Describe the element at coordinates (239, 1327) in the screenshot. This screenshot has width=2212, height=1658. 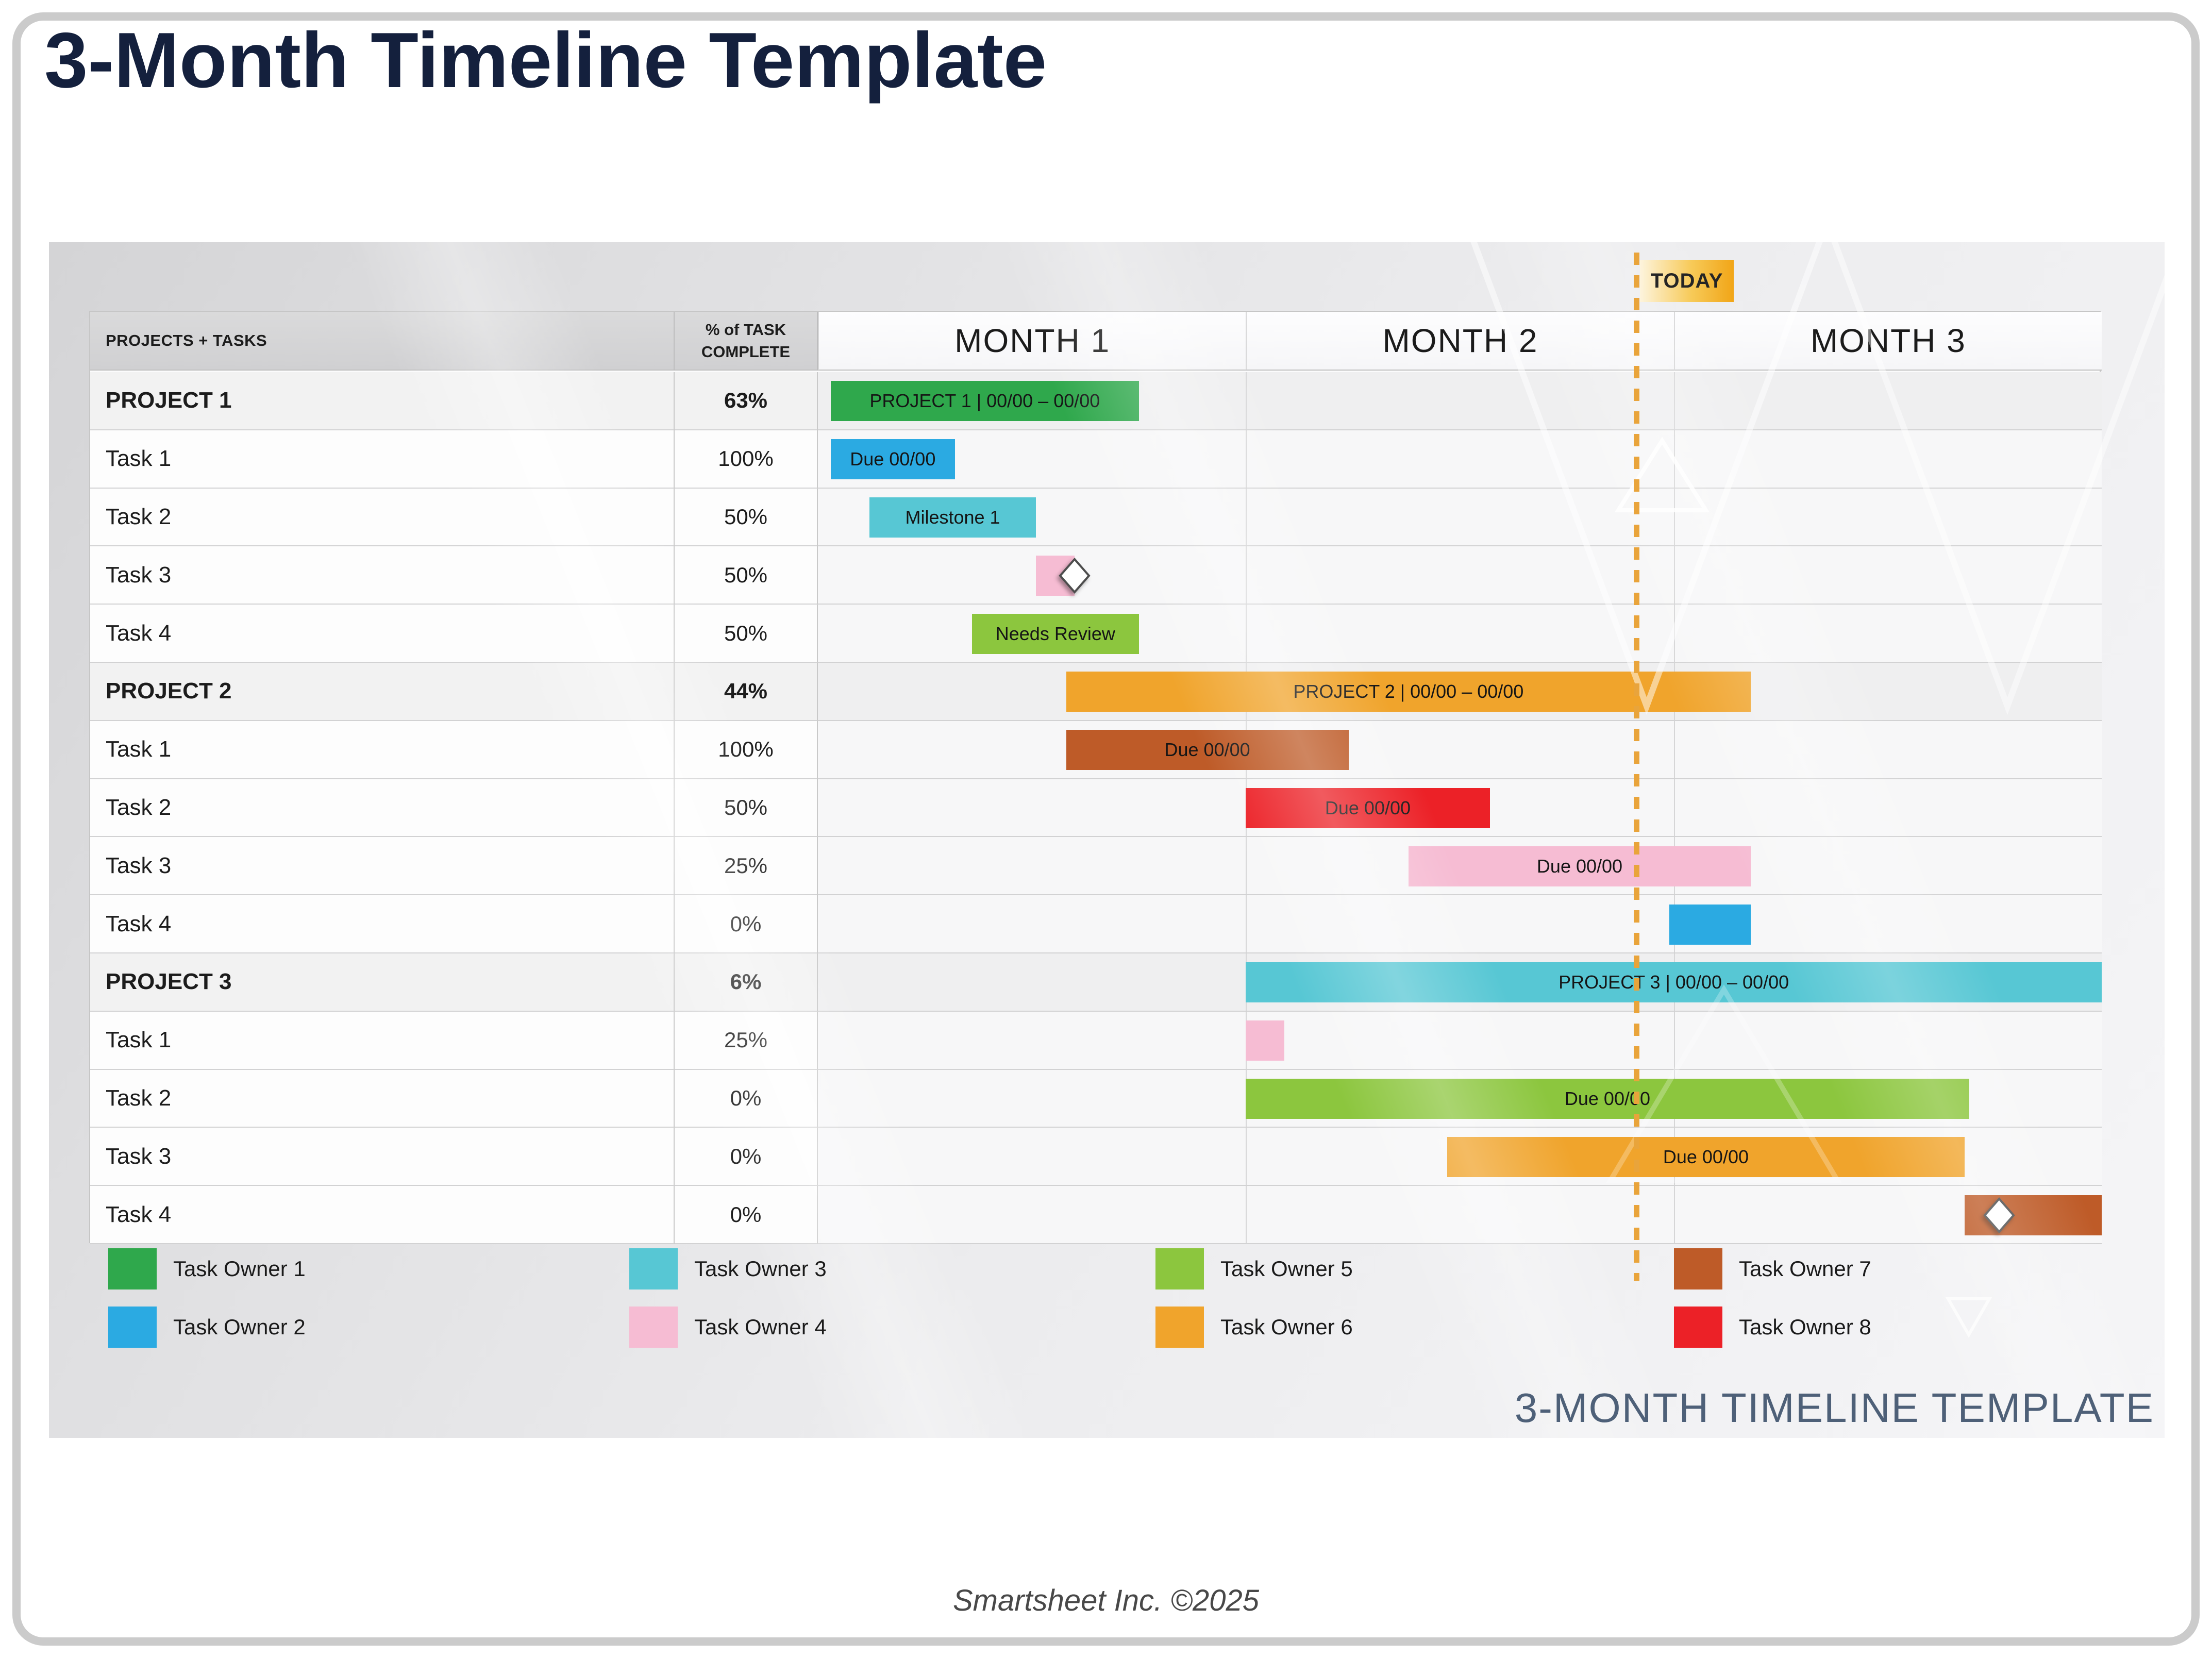
I see `legend-label: Task Owner 2` at that location.